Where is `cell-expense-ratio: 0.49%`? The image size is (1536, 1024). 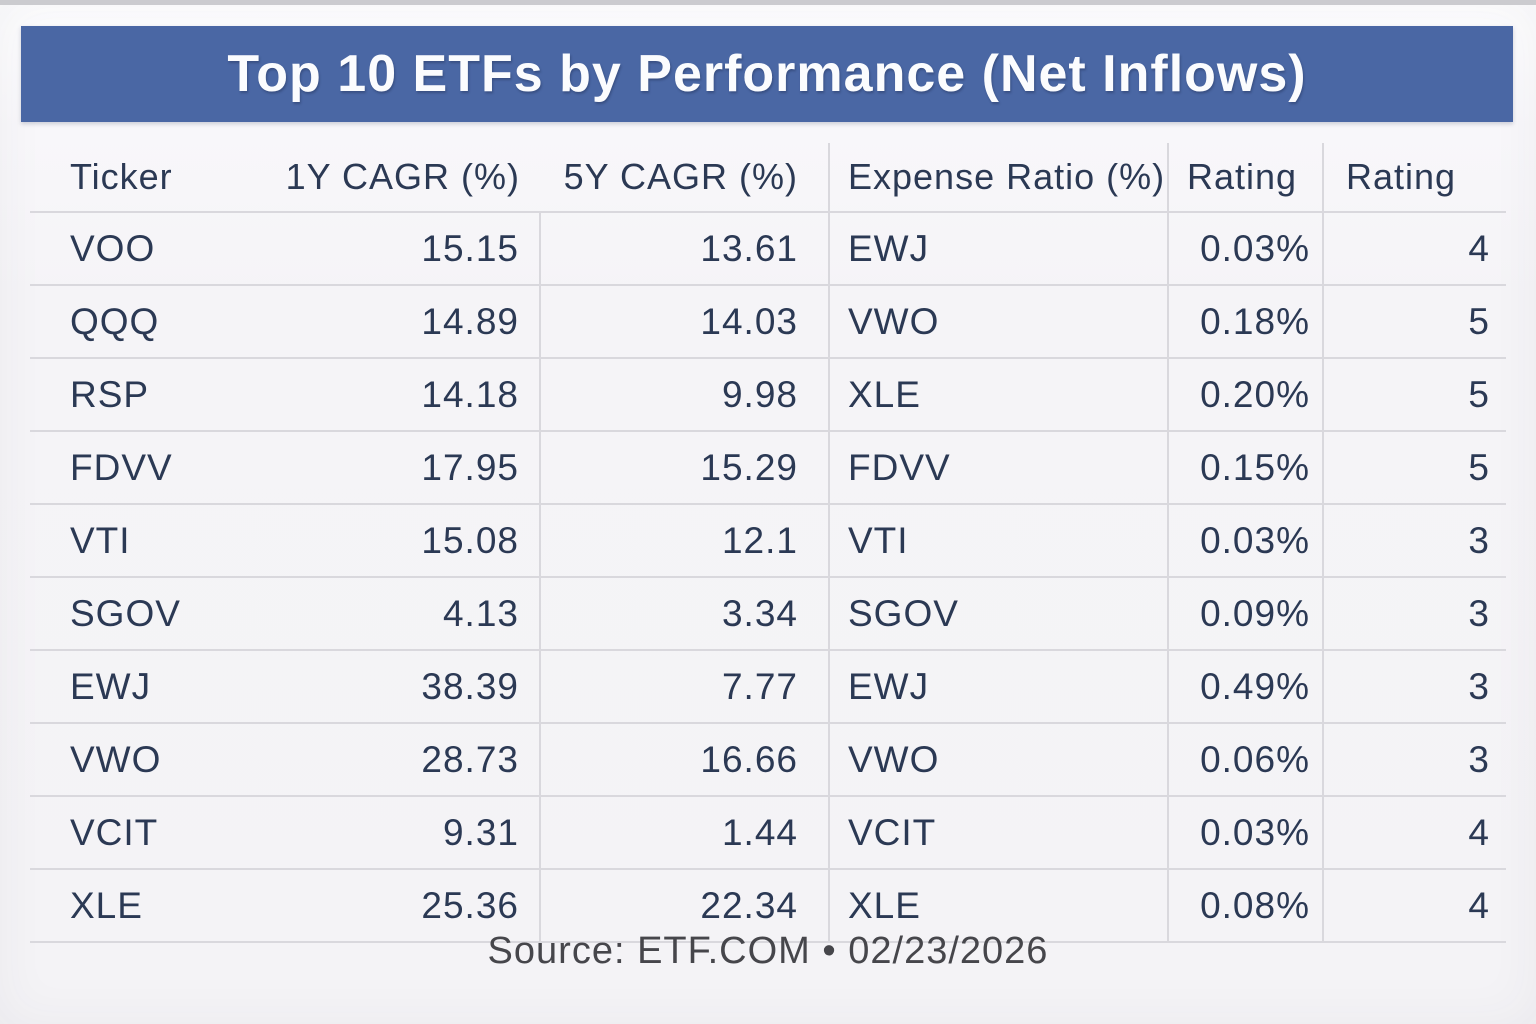 cell-expense-ratio: 0.49% is located at coordinates (1245, 686).